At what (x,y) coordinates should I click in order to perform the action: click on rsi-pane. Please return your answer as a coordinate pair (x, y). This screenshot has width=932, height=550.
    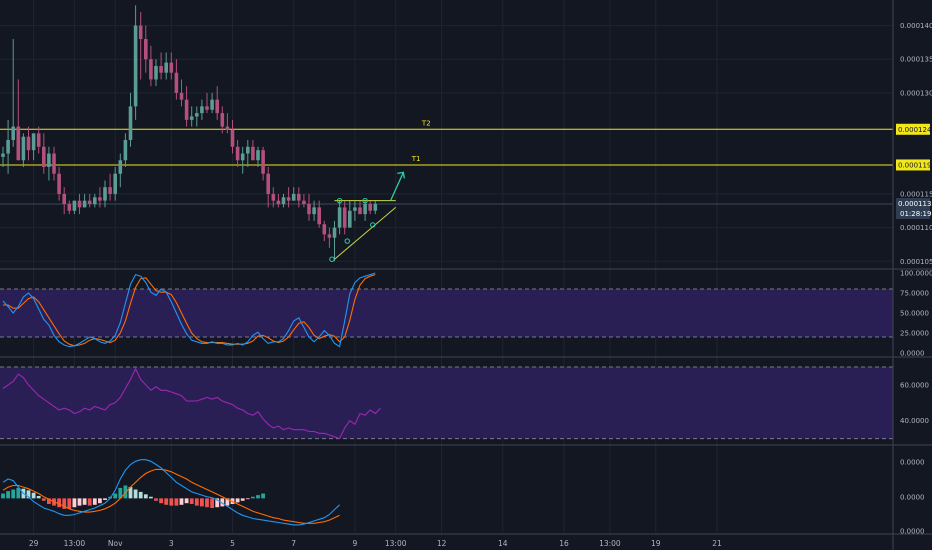
    Looking at the image, I should click on (446, 403).